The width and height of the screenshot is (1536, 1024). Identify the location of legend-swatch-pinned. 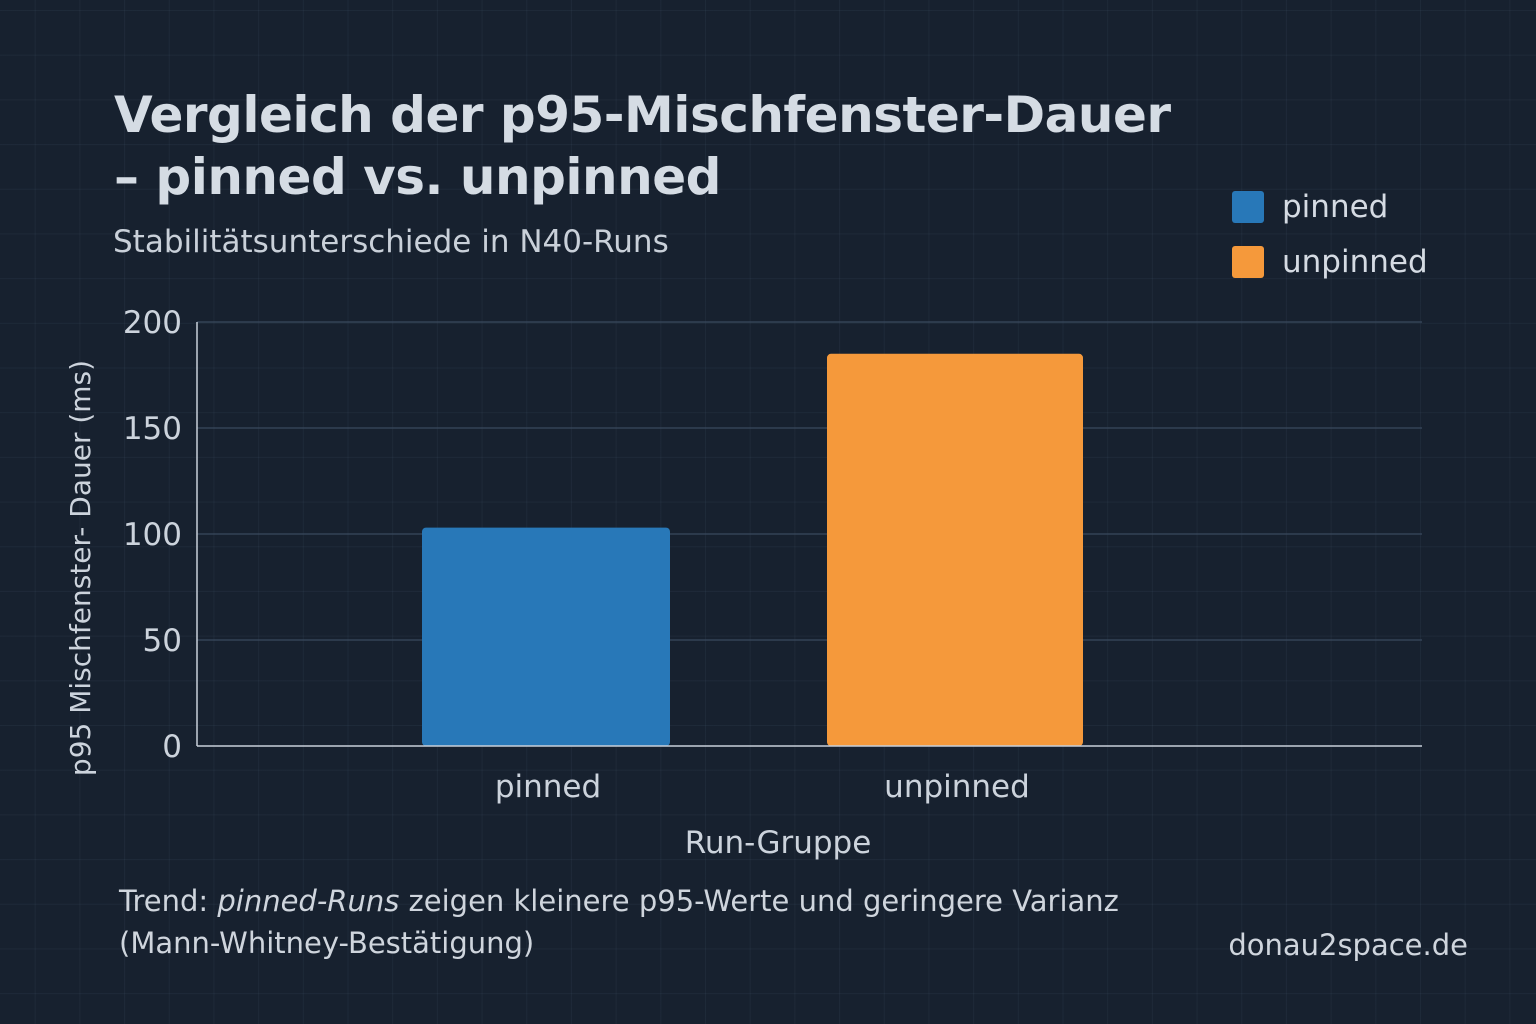
(1248, 207).